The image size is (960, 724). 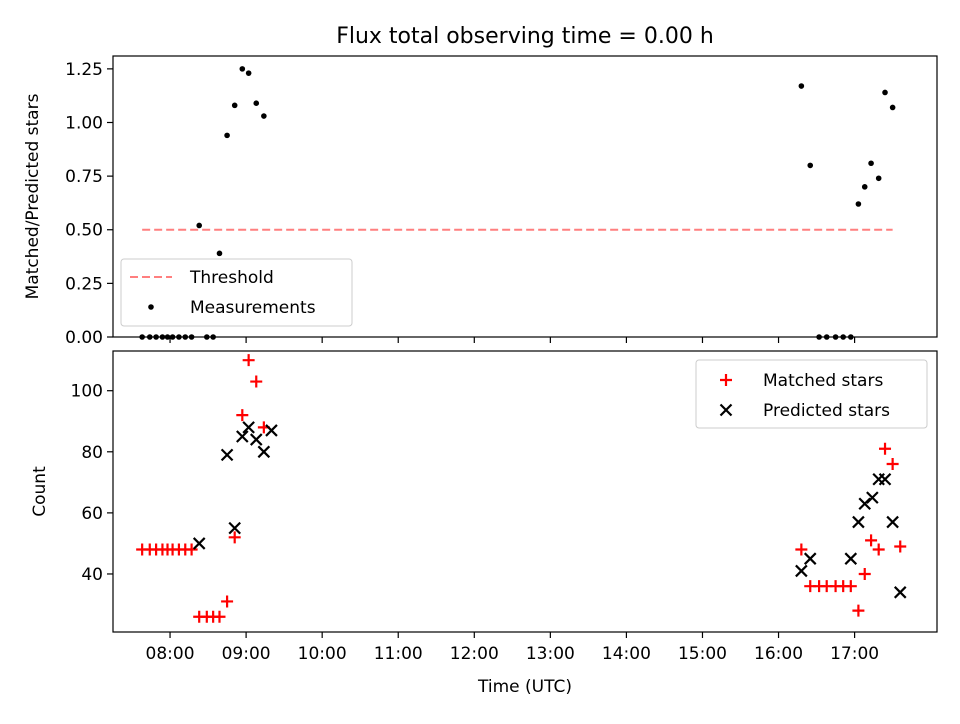 I want to click on x-axis-label: Time (UTC), so click(x=524, y=687).